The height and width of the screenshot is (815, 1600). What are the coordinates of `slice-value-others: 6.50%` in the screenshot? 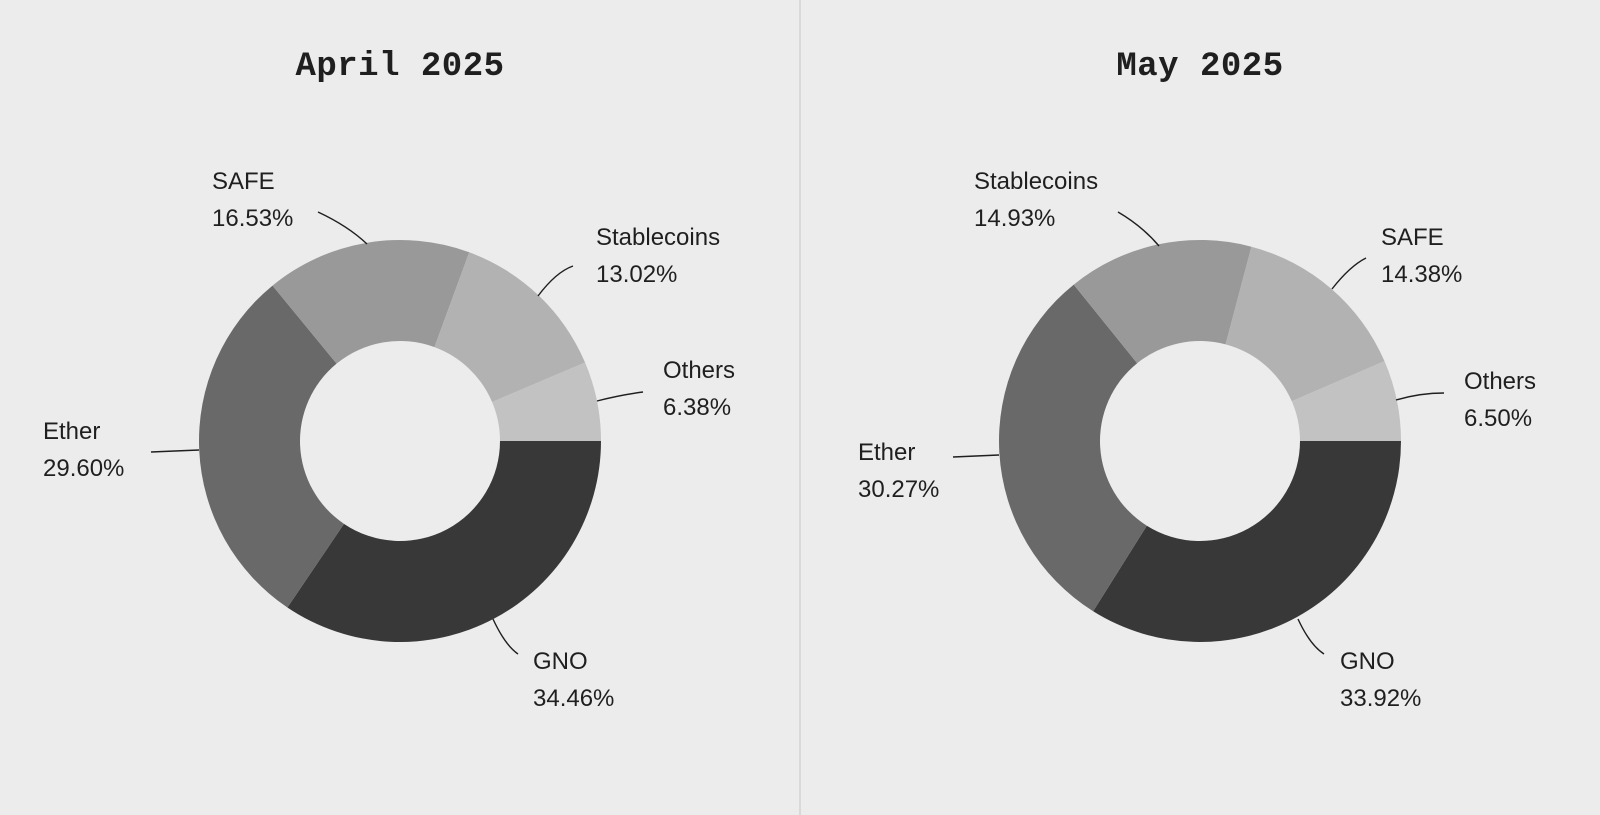 It's located at (1498, 418).